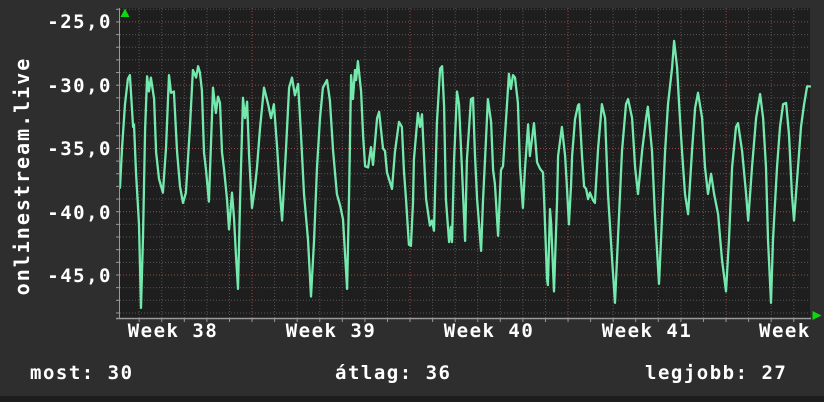 Image resolution: width=824 pixels, height=402 pixels. Describe the element at coordinates (412, 399) in the screenshot. I see `bottom-edge` at that location.